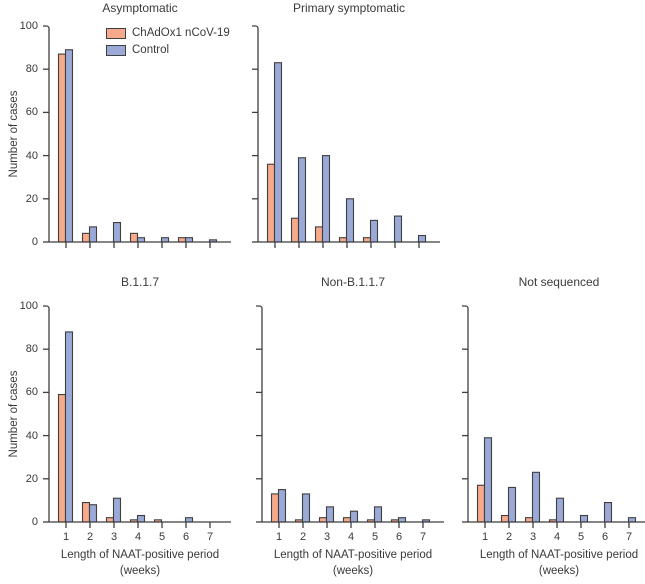  I want to click on legend-item-control: Control, so click(168, 50).